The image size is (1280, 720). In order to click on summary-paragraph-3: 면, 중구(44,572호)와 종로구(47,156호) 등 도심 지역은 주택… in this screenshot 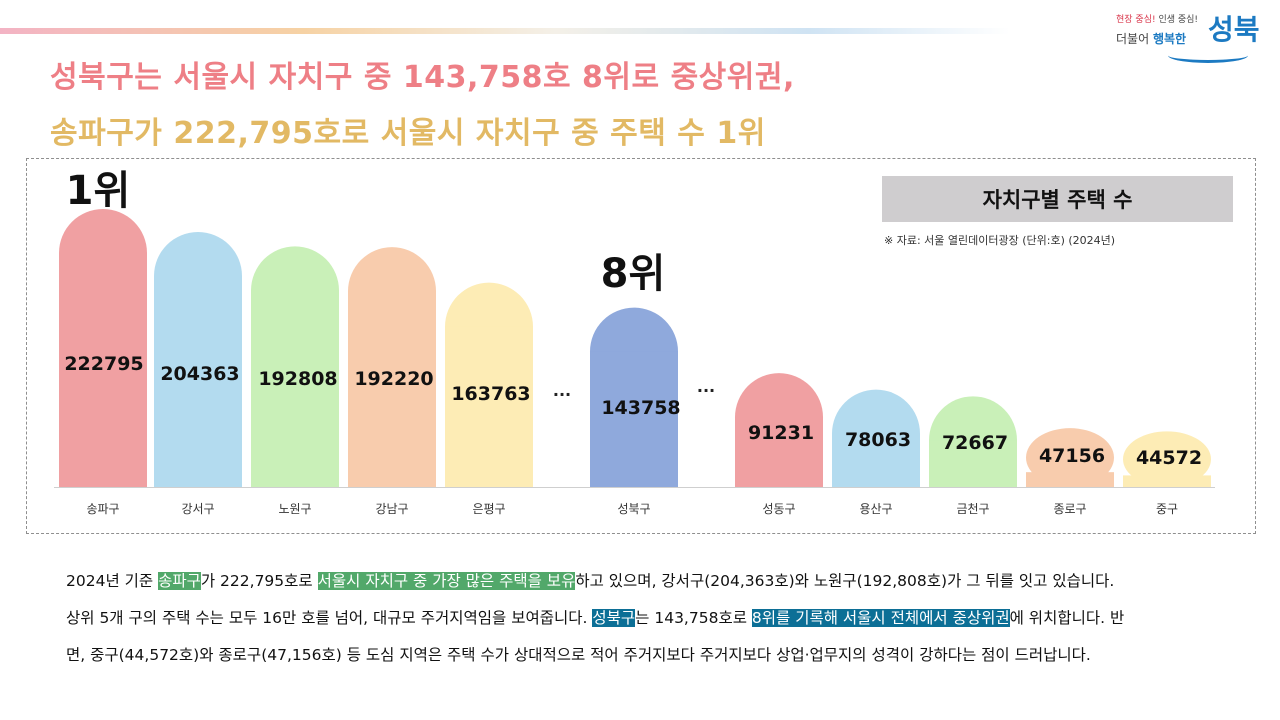, I will do `click(656, 655)`.